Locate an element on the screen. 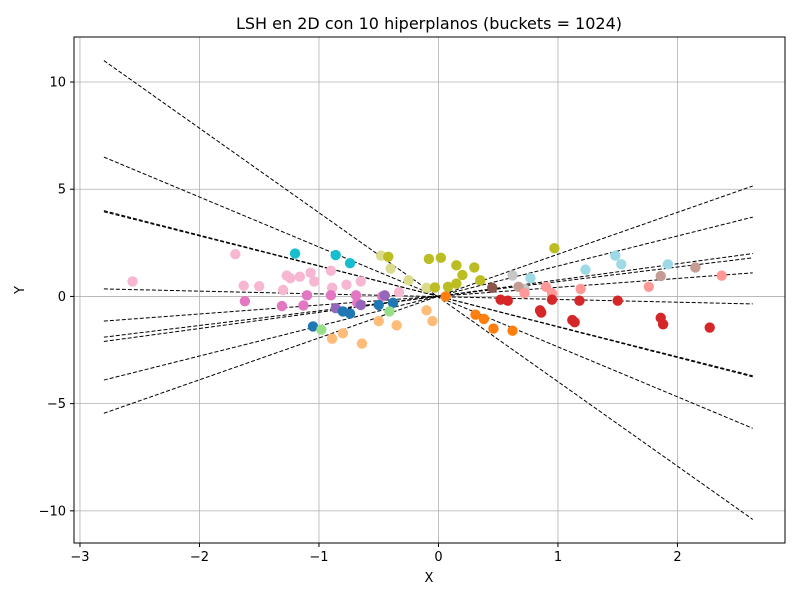 This screenshot has width=800, height=600. x-axis-ticks: −3 −2 −1 0 1 2 is located at coordinates (376, 554).